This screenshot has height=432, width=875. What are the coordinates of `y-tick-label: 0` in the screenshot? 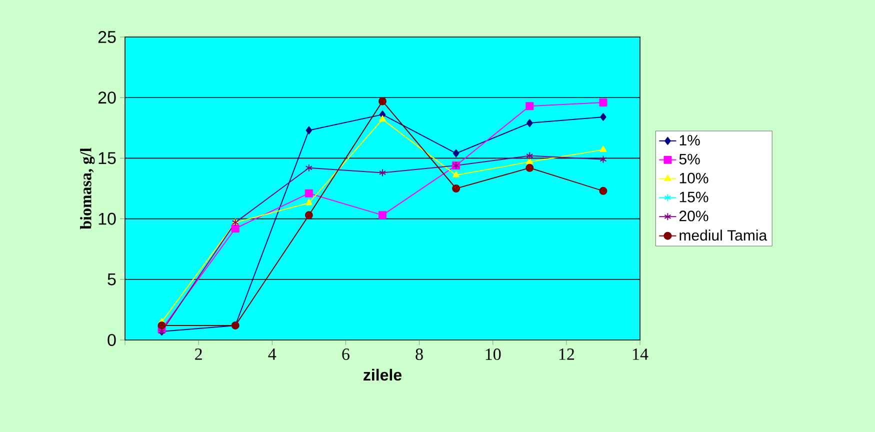 It's located at (112, 340).